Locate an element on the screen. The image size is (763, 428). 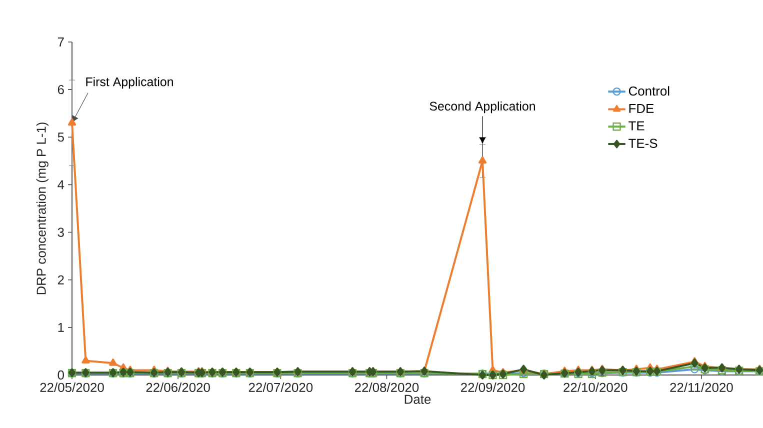
y-tick-label: 0 is located at coordinates (61, 375).